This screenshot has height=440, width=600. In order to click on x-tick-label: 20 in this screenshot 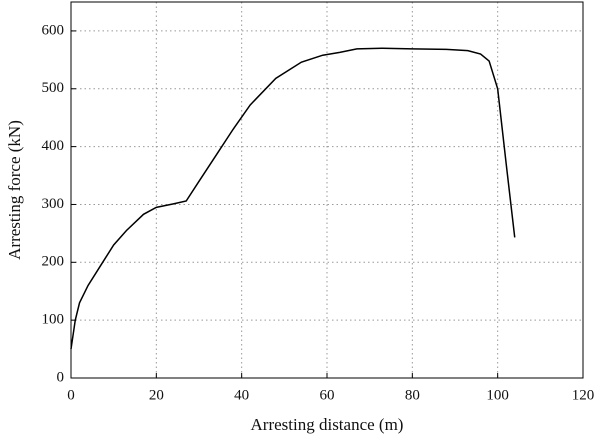, I will do `click(156, 395)`.